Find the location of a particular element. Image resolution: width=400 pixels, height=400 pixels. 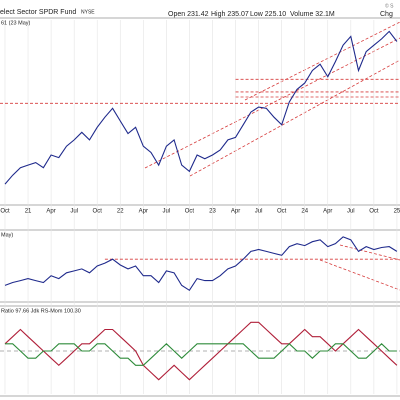

stat: Chg is located at coordinates (386, 14).